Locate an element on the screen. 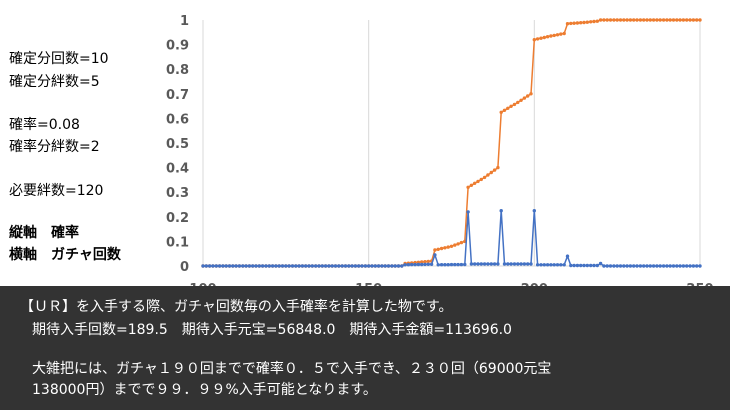 The image size is (730, 410). caption-line-3: 大雑把には、ガチャ１９０回までで確率０．５で入手でき、２３０回（69000元宝 is located at coordinates (292, 369).